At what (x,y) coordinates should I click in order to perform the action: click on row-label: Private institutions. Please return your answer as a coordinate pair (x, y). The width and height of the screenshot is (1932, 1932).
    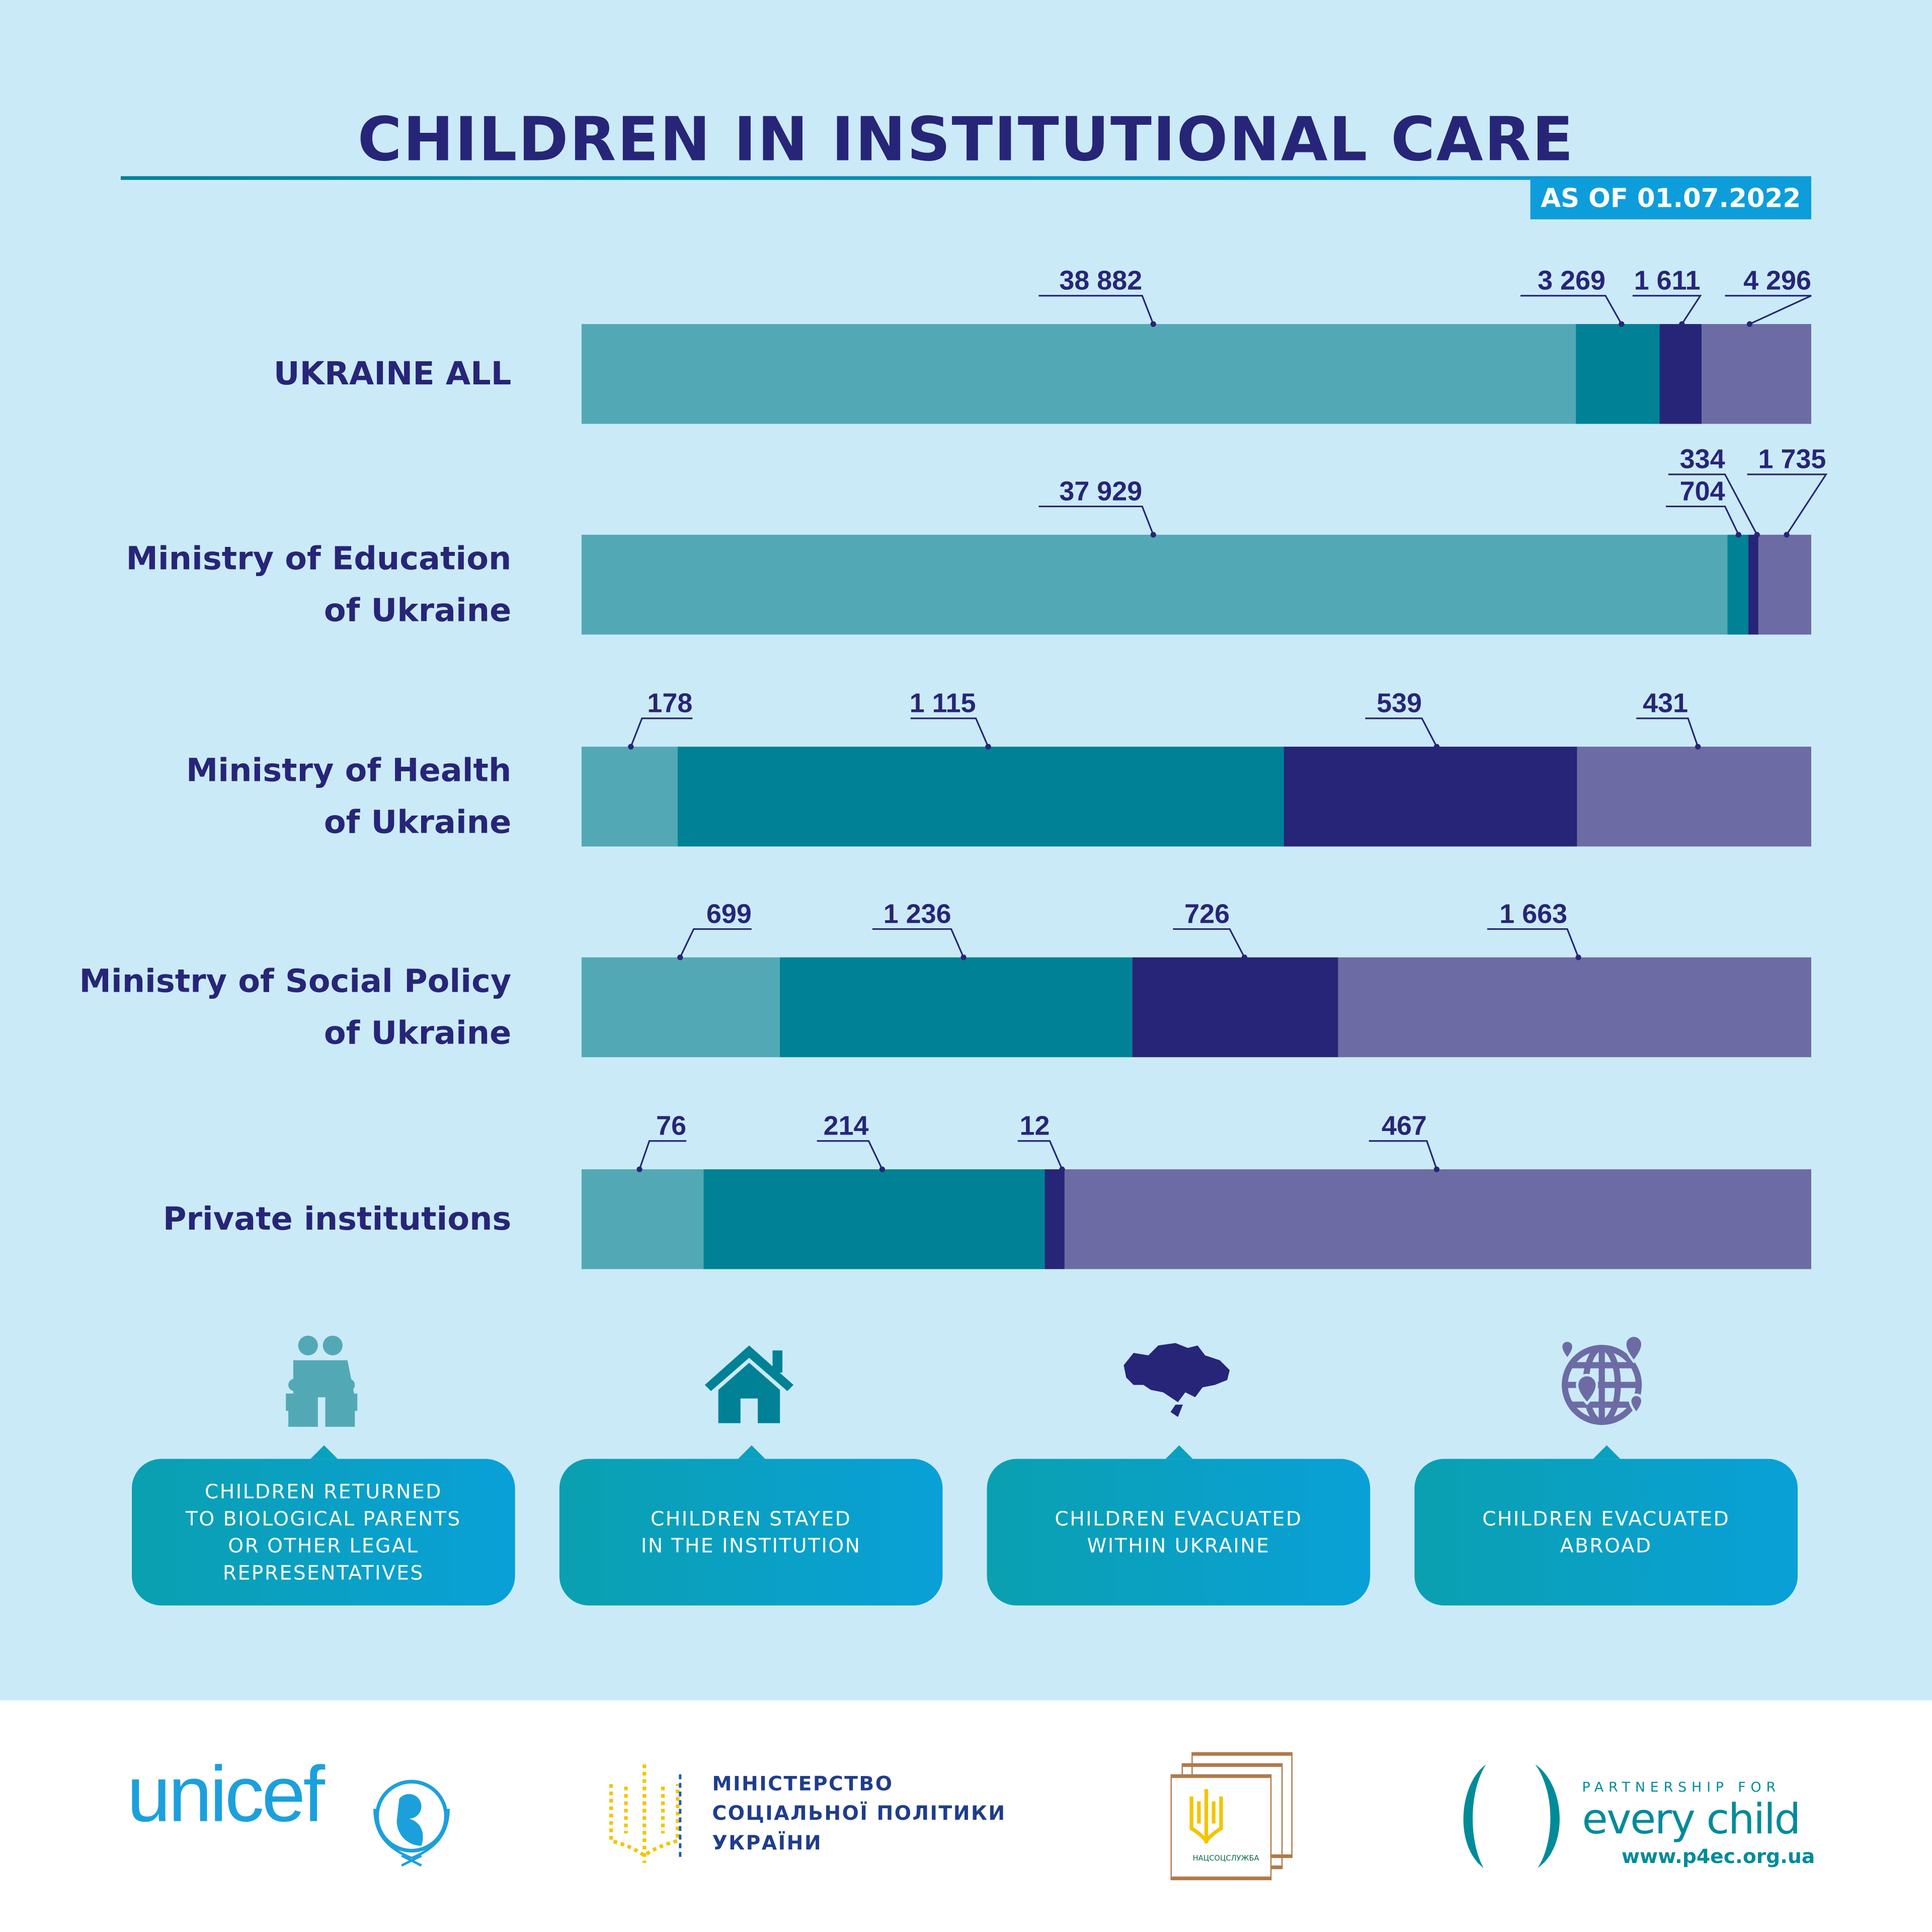
    Looking at the image, I should click on (337, 1219).